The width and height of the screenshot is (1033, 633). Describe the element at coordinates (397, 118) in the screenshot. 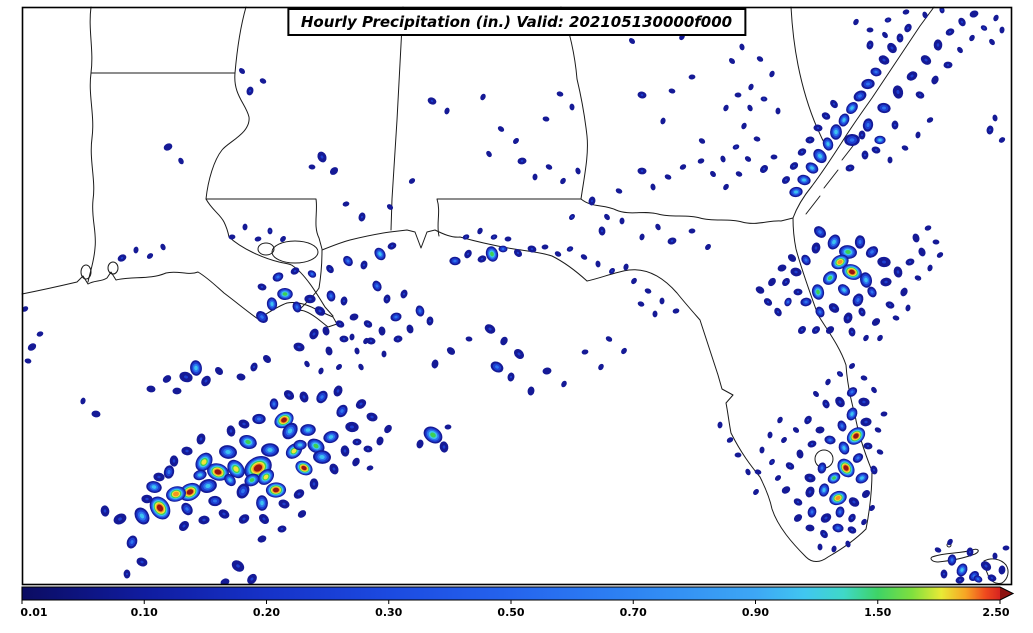

I see `border-mississippi-alabama` at that location.